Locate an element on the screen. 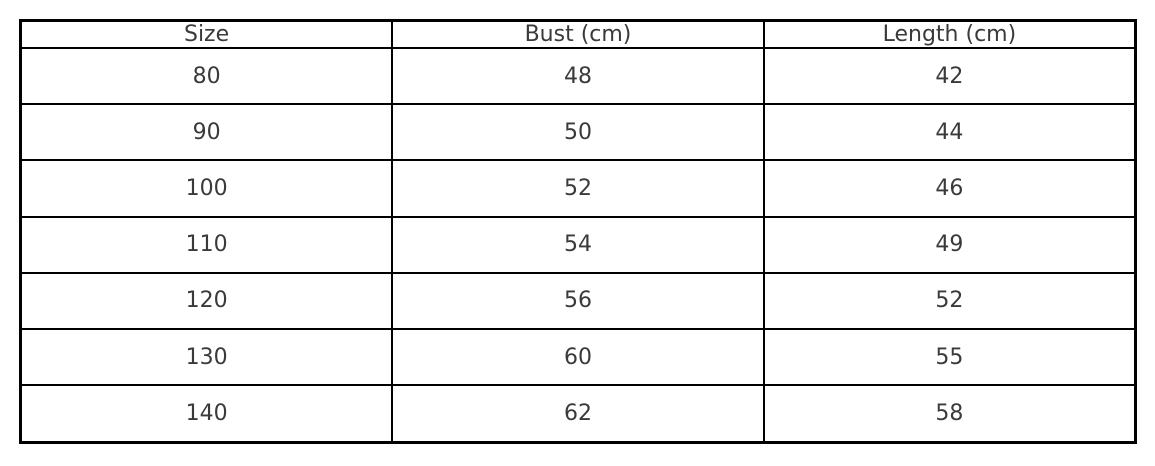  header-cell-length: Length (cm) is located at coordinates (949, 34).